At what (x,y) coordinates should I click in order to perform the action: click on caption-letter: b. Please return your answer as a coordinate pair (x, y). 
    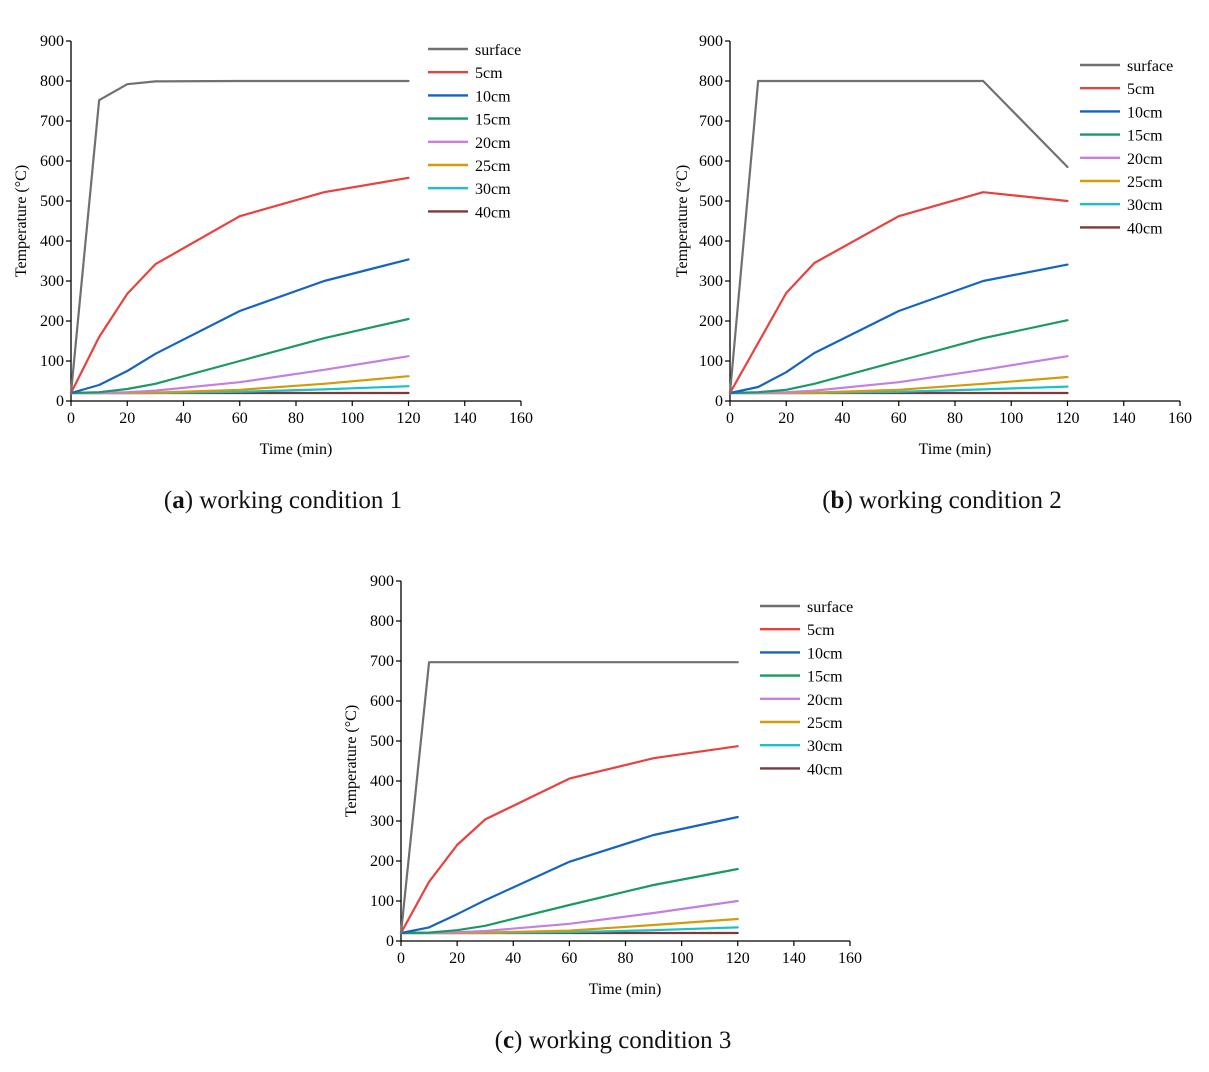
    Looking at the image, I should click on (838, 500).